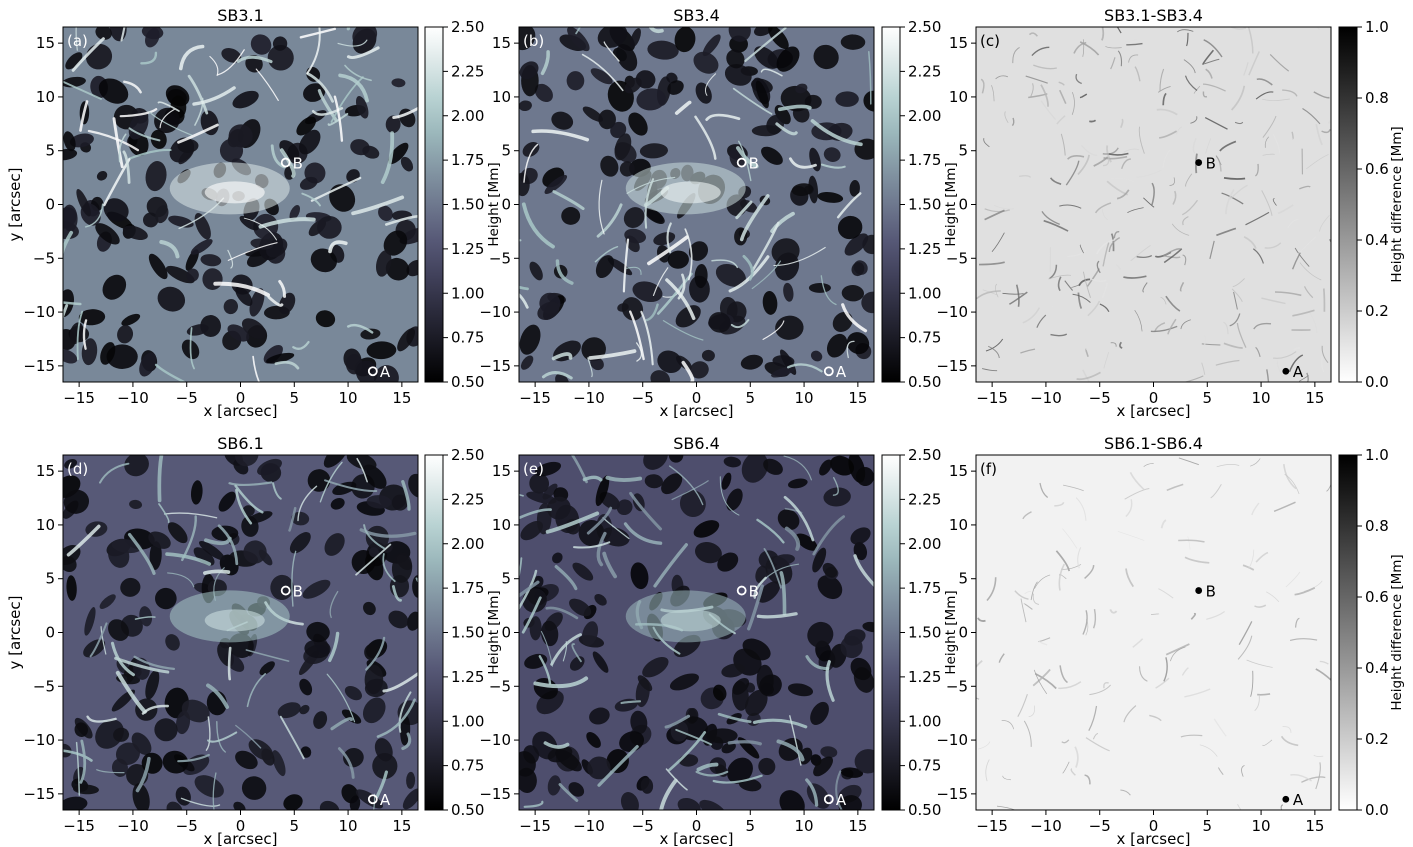 This screenshot has height=847, width=1413. What do you see at coordinates (467, 544) in the screenshot?
I see `colorbar-tick-label: 2.00` at bounding box center [467, 544].